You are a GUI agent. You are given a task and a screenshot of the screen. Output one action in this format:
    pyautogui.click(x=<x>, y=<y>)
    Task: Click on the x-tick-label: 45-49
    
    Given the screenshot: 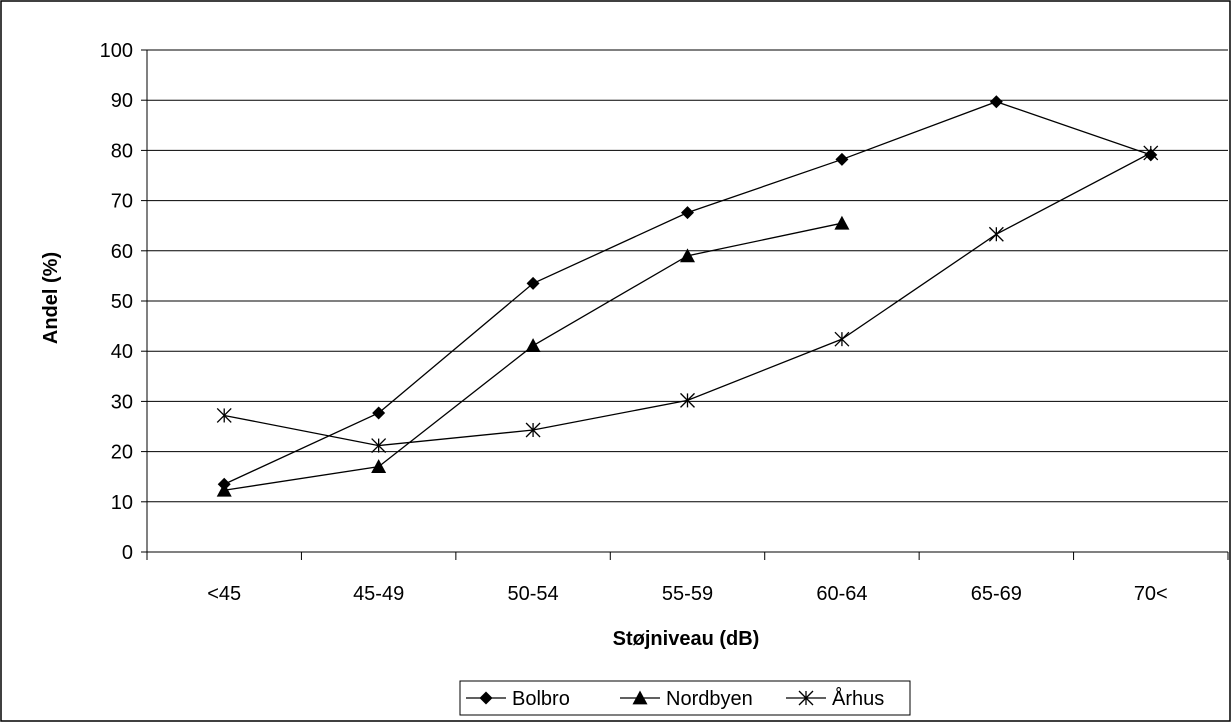 What is the action you would take?
    pyautogui.click(x=378, y=594)
    